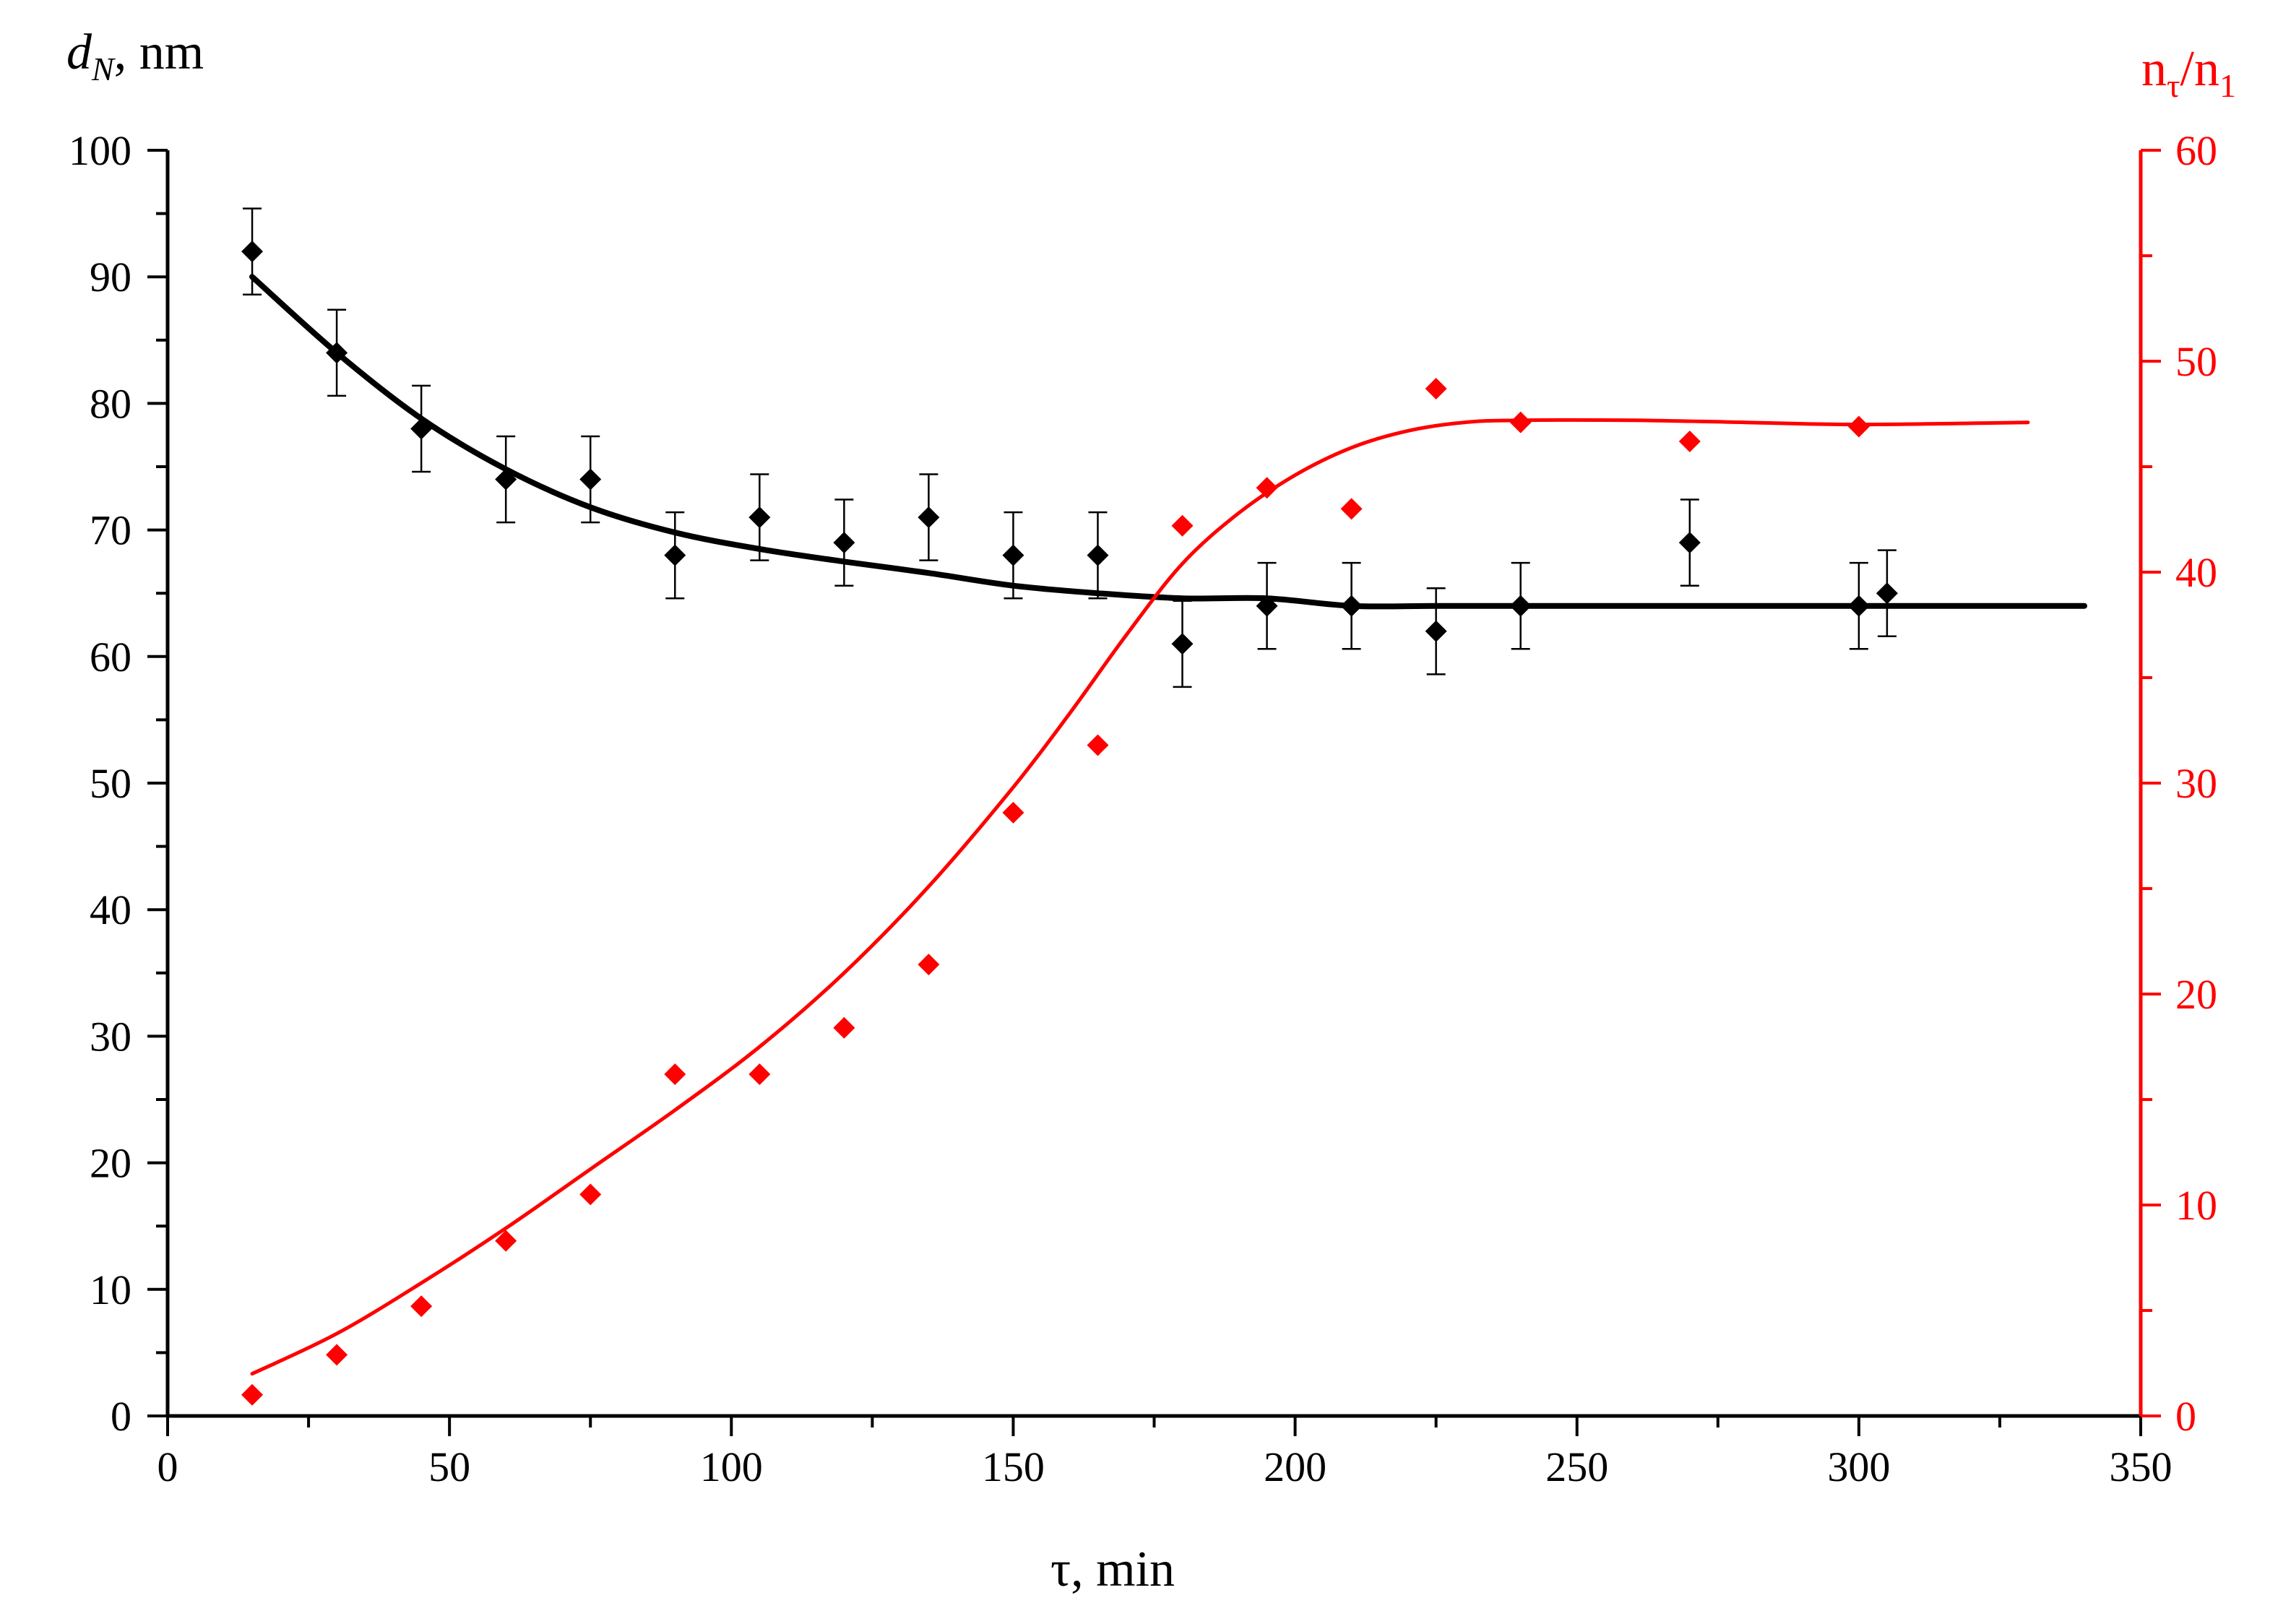 This screenshot has height=1624, width=2278. Describe the element at coordinates (2196, 783) in the screenshot. I see `right-y-tick-label: 30` at that location.